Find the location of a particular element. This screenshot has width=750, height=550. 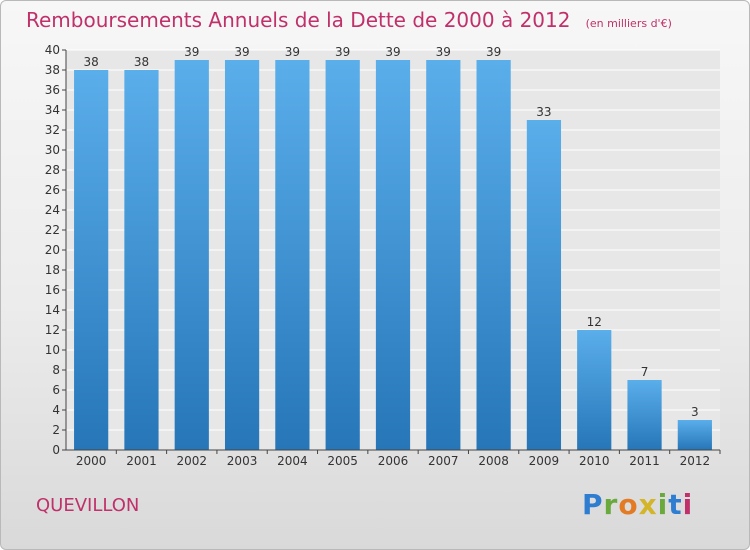

y-tick-label: 4 is located at coordinates (56, 410).